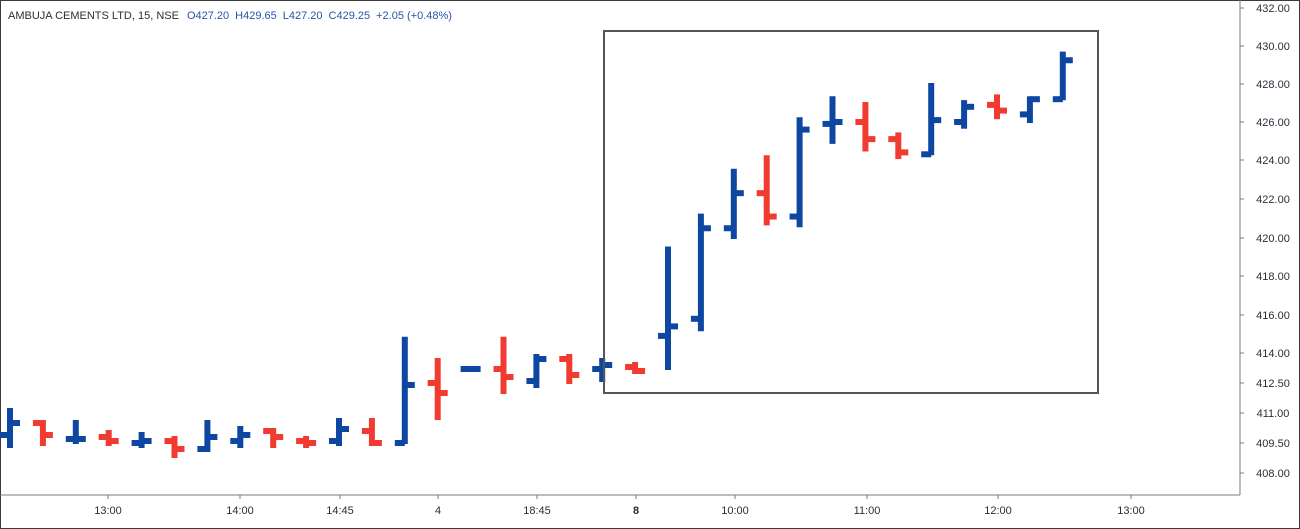 The width and height of the screenshot is (1300, 529). I want to click on price-tick-label: 418.00, so click(1273, 277).